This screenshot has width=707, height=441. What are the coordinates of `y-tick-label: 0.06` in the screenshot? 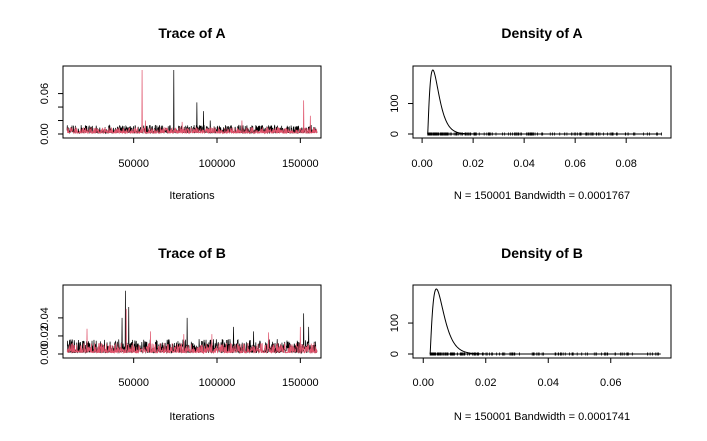 It's located at (45, 93).